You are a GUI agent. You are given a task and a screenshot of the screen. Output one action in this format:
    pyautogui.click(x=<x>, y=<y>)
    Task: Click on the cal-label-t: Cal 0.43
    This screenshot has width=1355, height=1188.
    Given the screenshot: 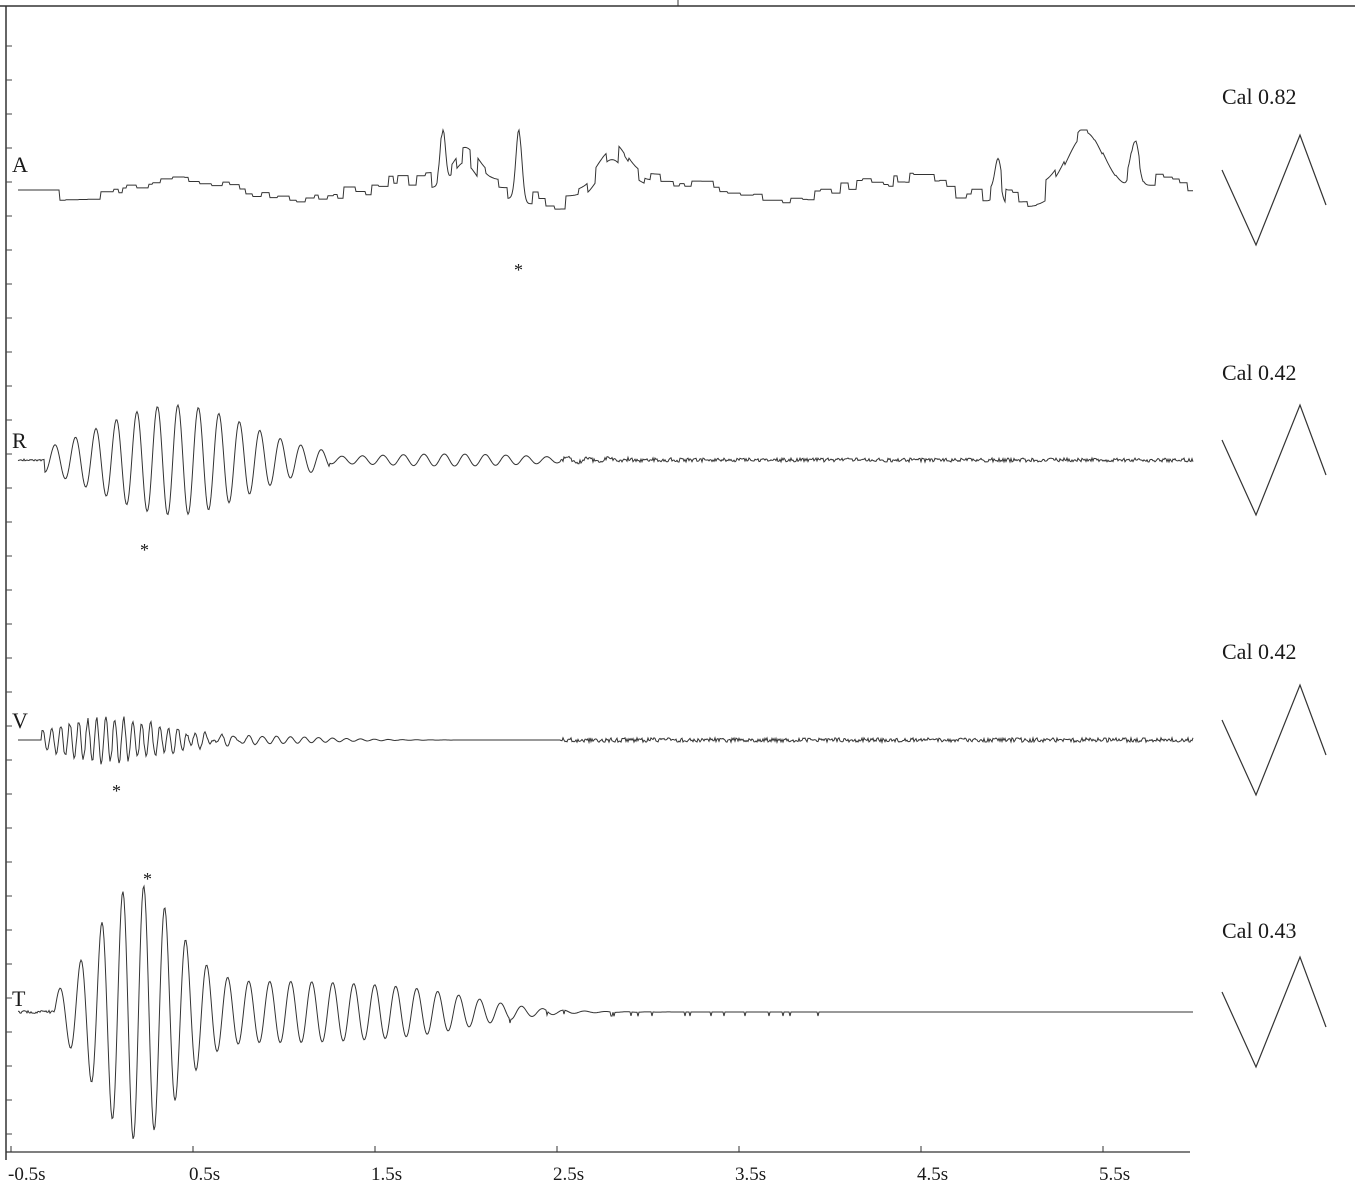 What is the action you would take?
    pyautogui.click(x=1259, y=930)
    